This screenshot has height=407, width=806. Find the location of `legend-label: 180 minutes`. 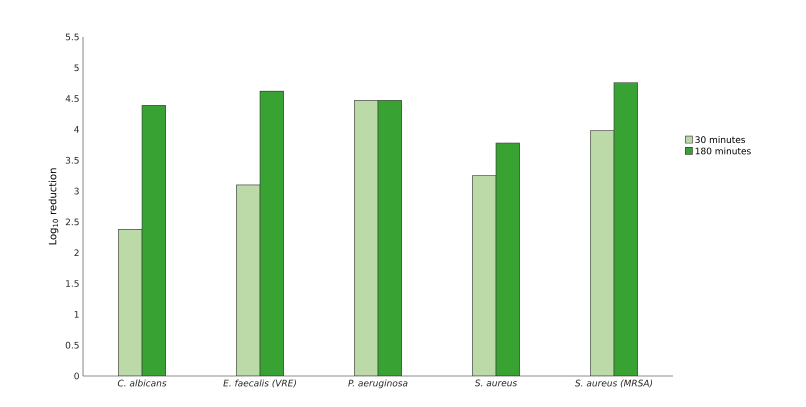

legend-label: 180 minutes is located at coordinates (723, 150).